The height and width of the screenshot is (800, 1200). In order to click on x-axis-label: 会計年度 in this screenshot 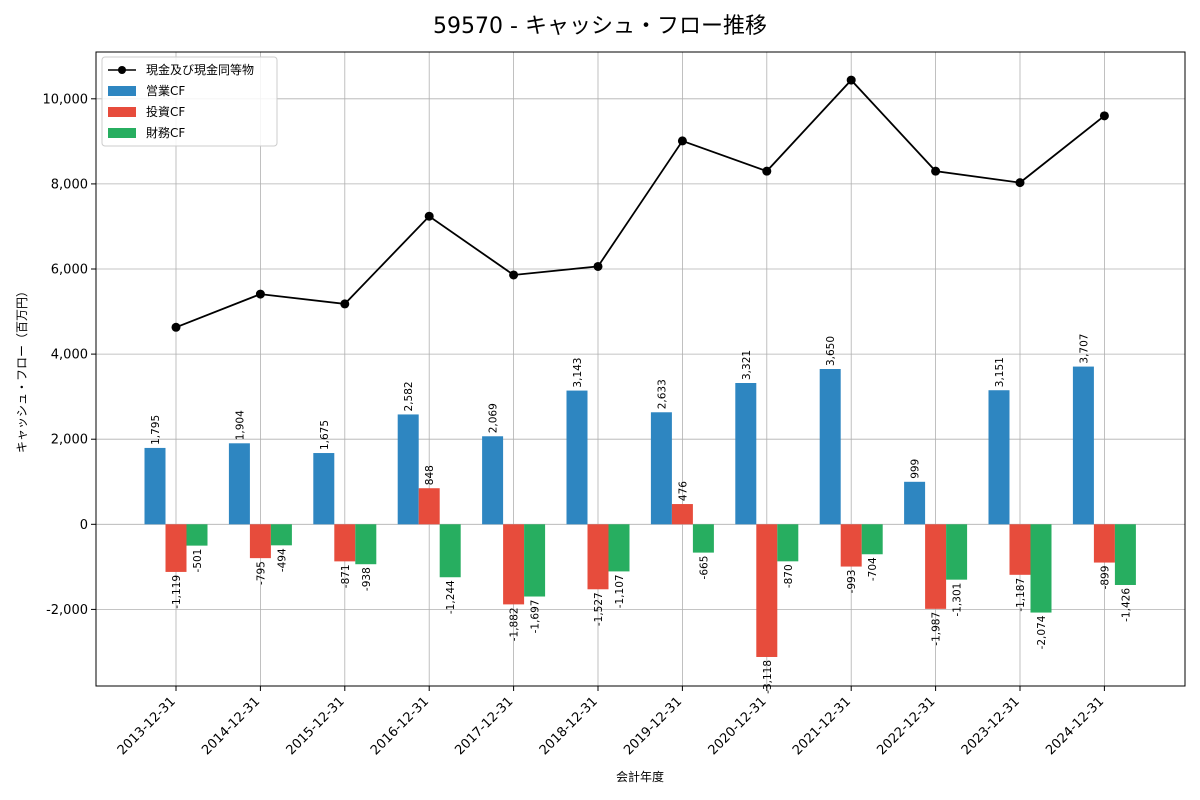, I will do `click(640, 776)`.